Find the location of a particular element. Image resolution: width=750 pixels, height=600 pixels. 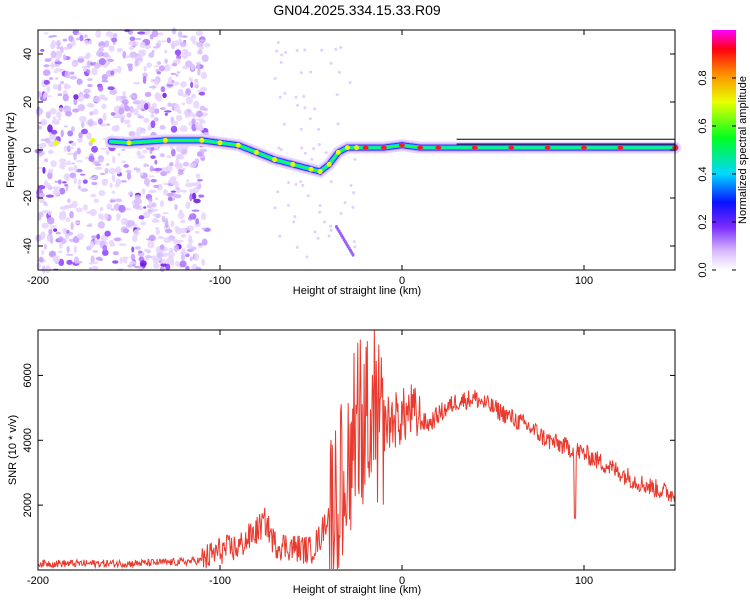

snr-x-tick-label: 100 is located at coordinates (584, 581).